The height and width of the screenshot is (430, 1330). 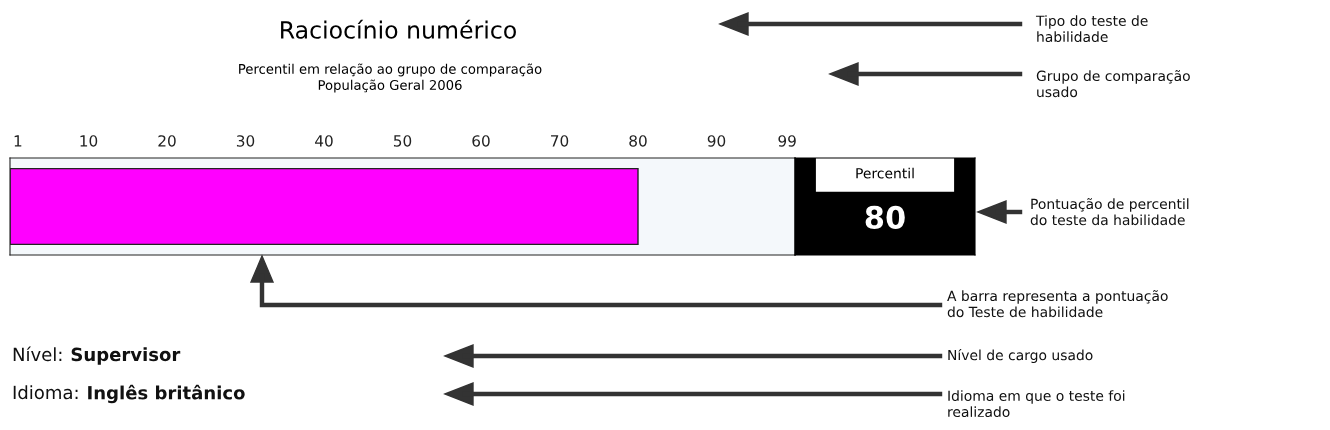 What do you see at coordinates (126, 356) in the screenshot?
I see `text: Supervisor` at bounding box center [126, 356].